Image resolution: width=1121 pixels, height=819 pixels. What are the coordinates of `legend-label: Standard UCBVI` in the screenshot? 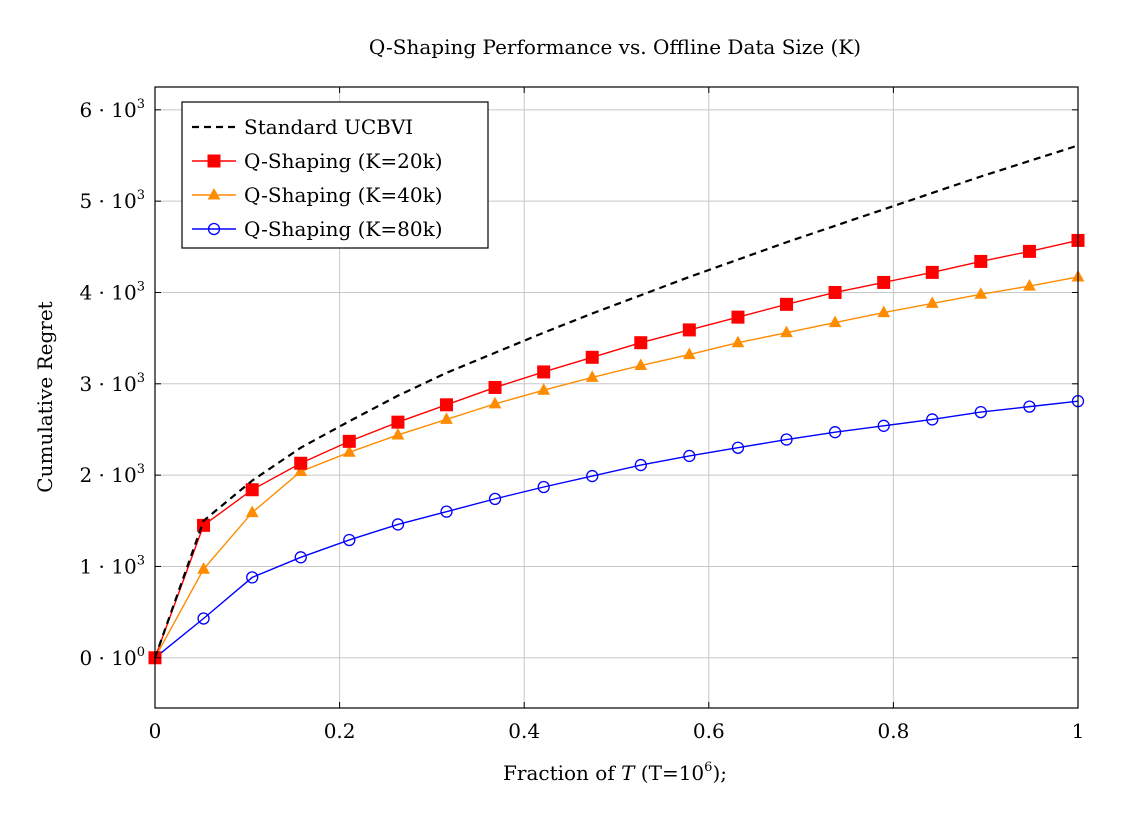 It's located at (328, 127).